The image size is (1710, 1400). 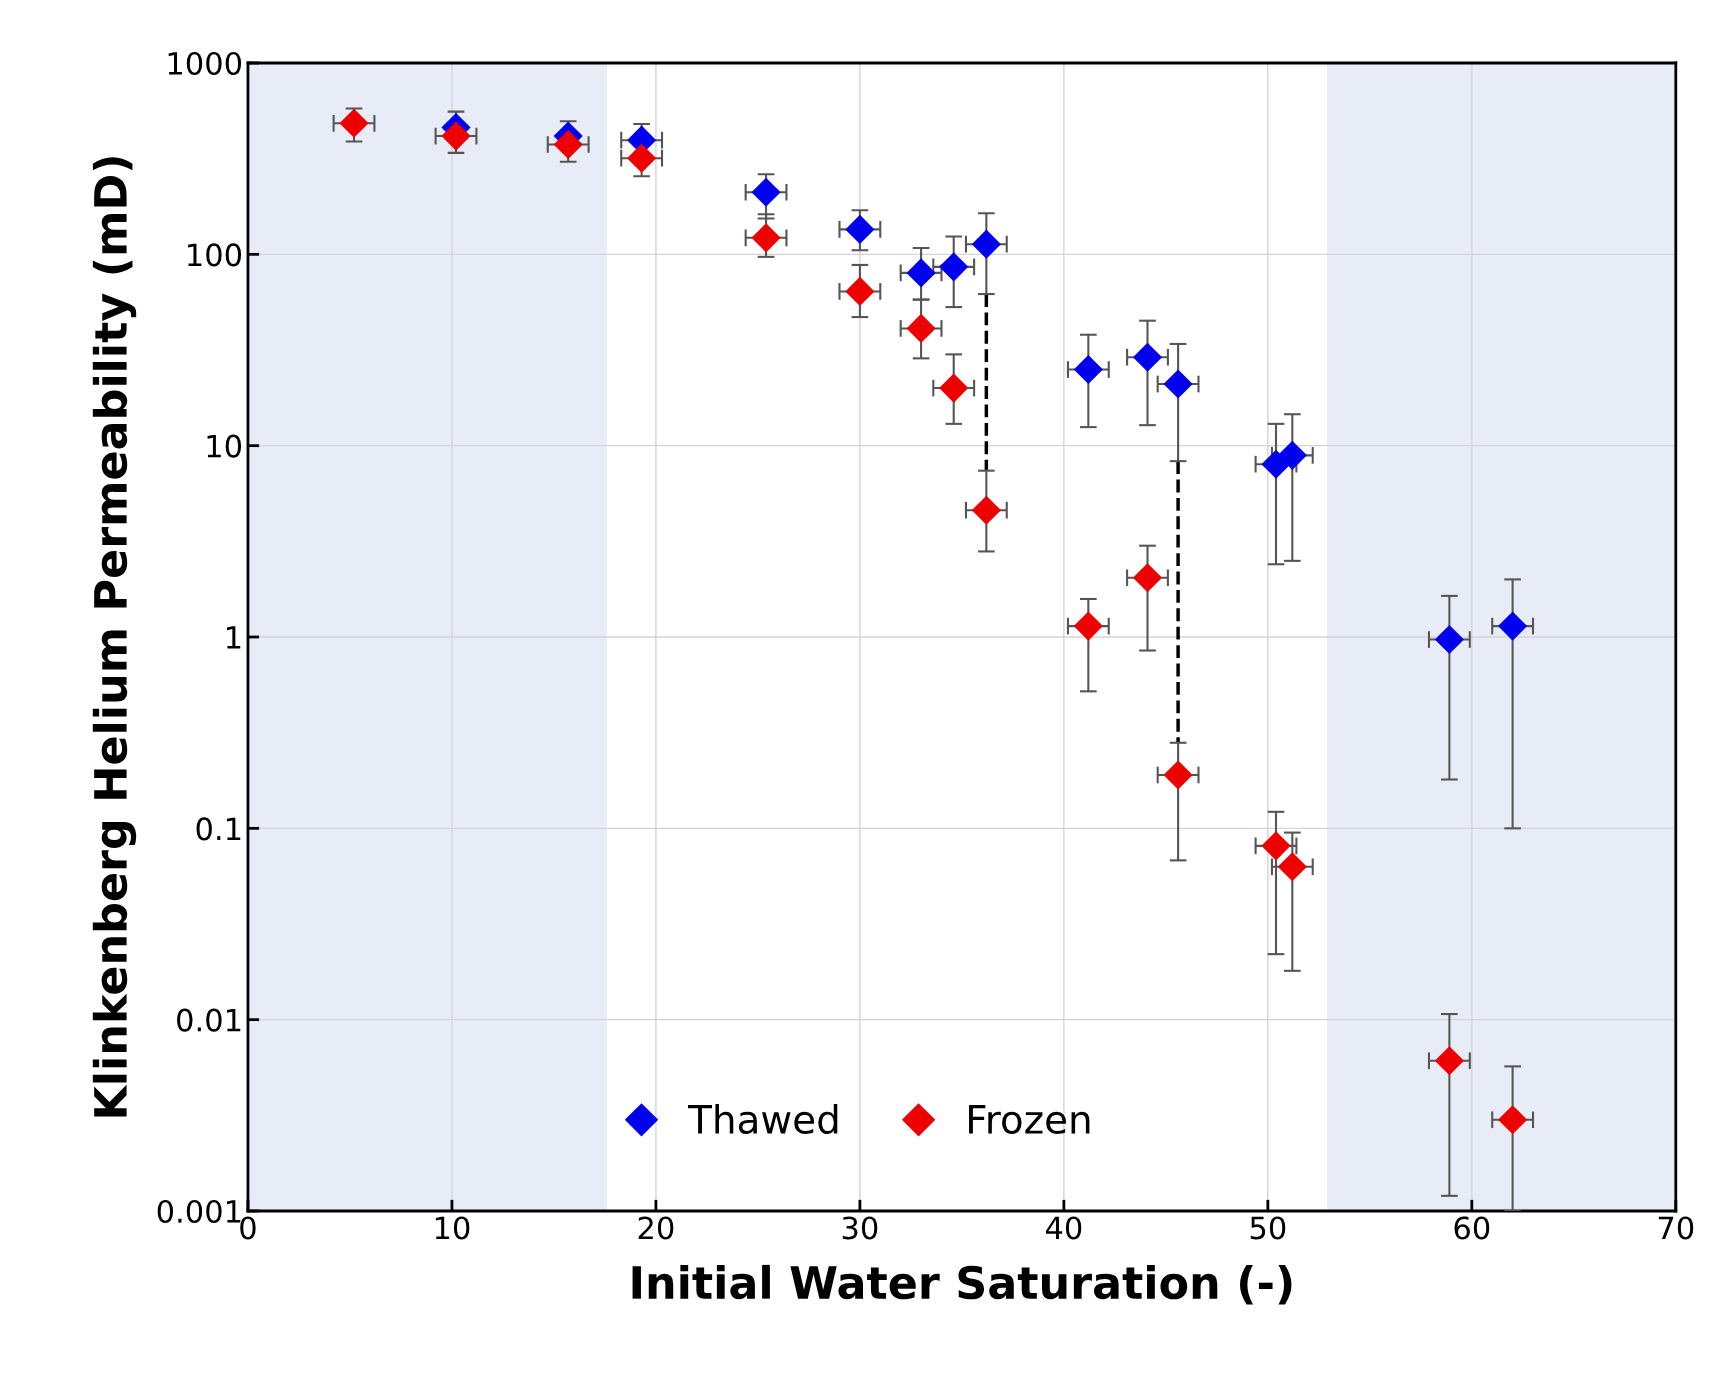 I want to click on y-tick-label: 10, so click(x=224, y=446).